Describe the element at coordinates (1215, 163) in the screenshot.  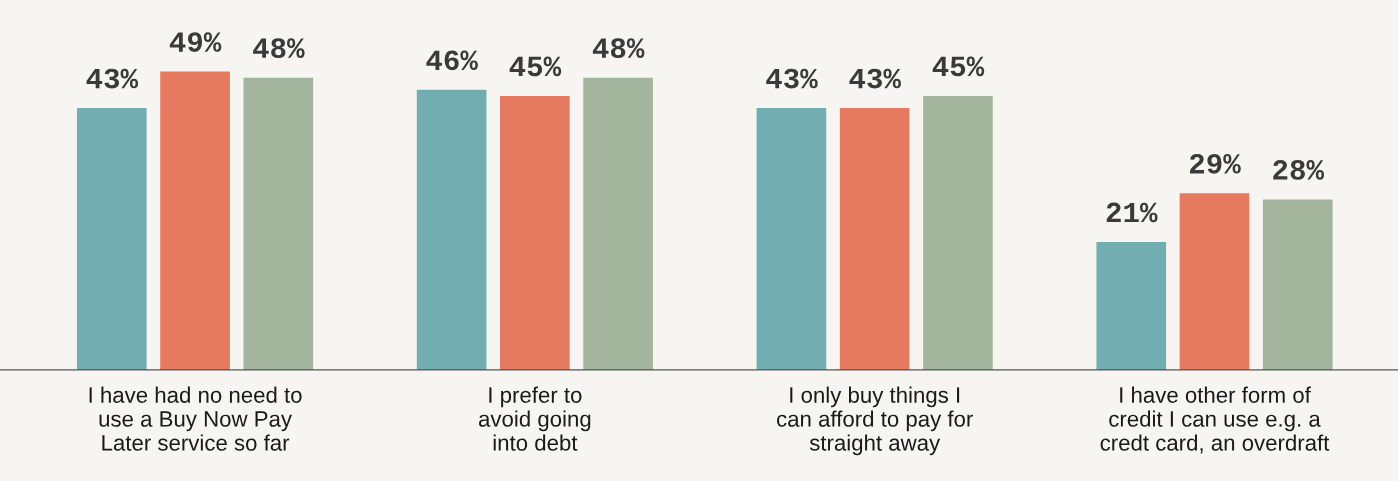
I see `data-label: 29%` at that location.